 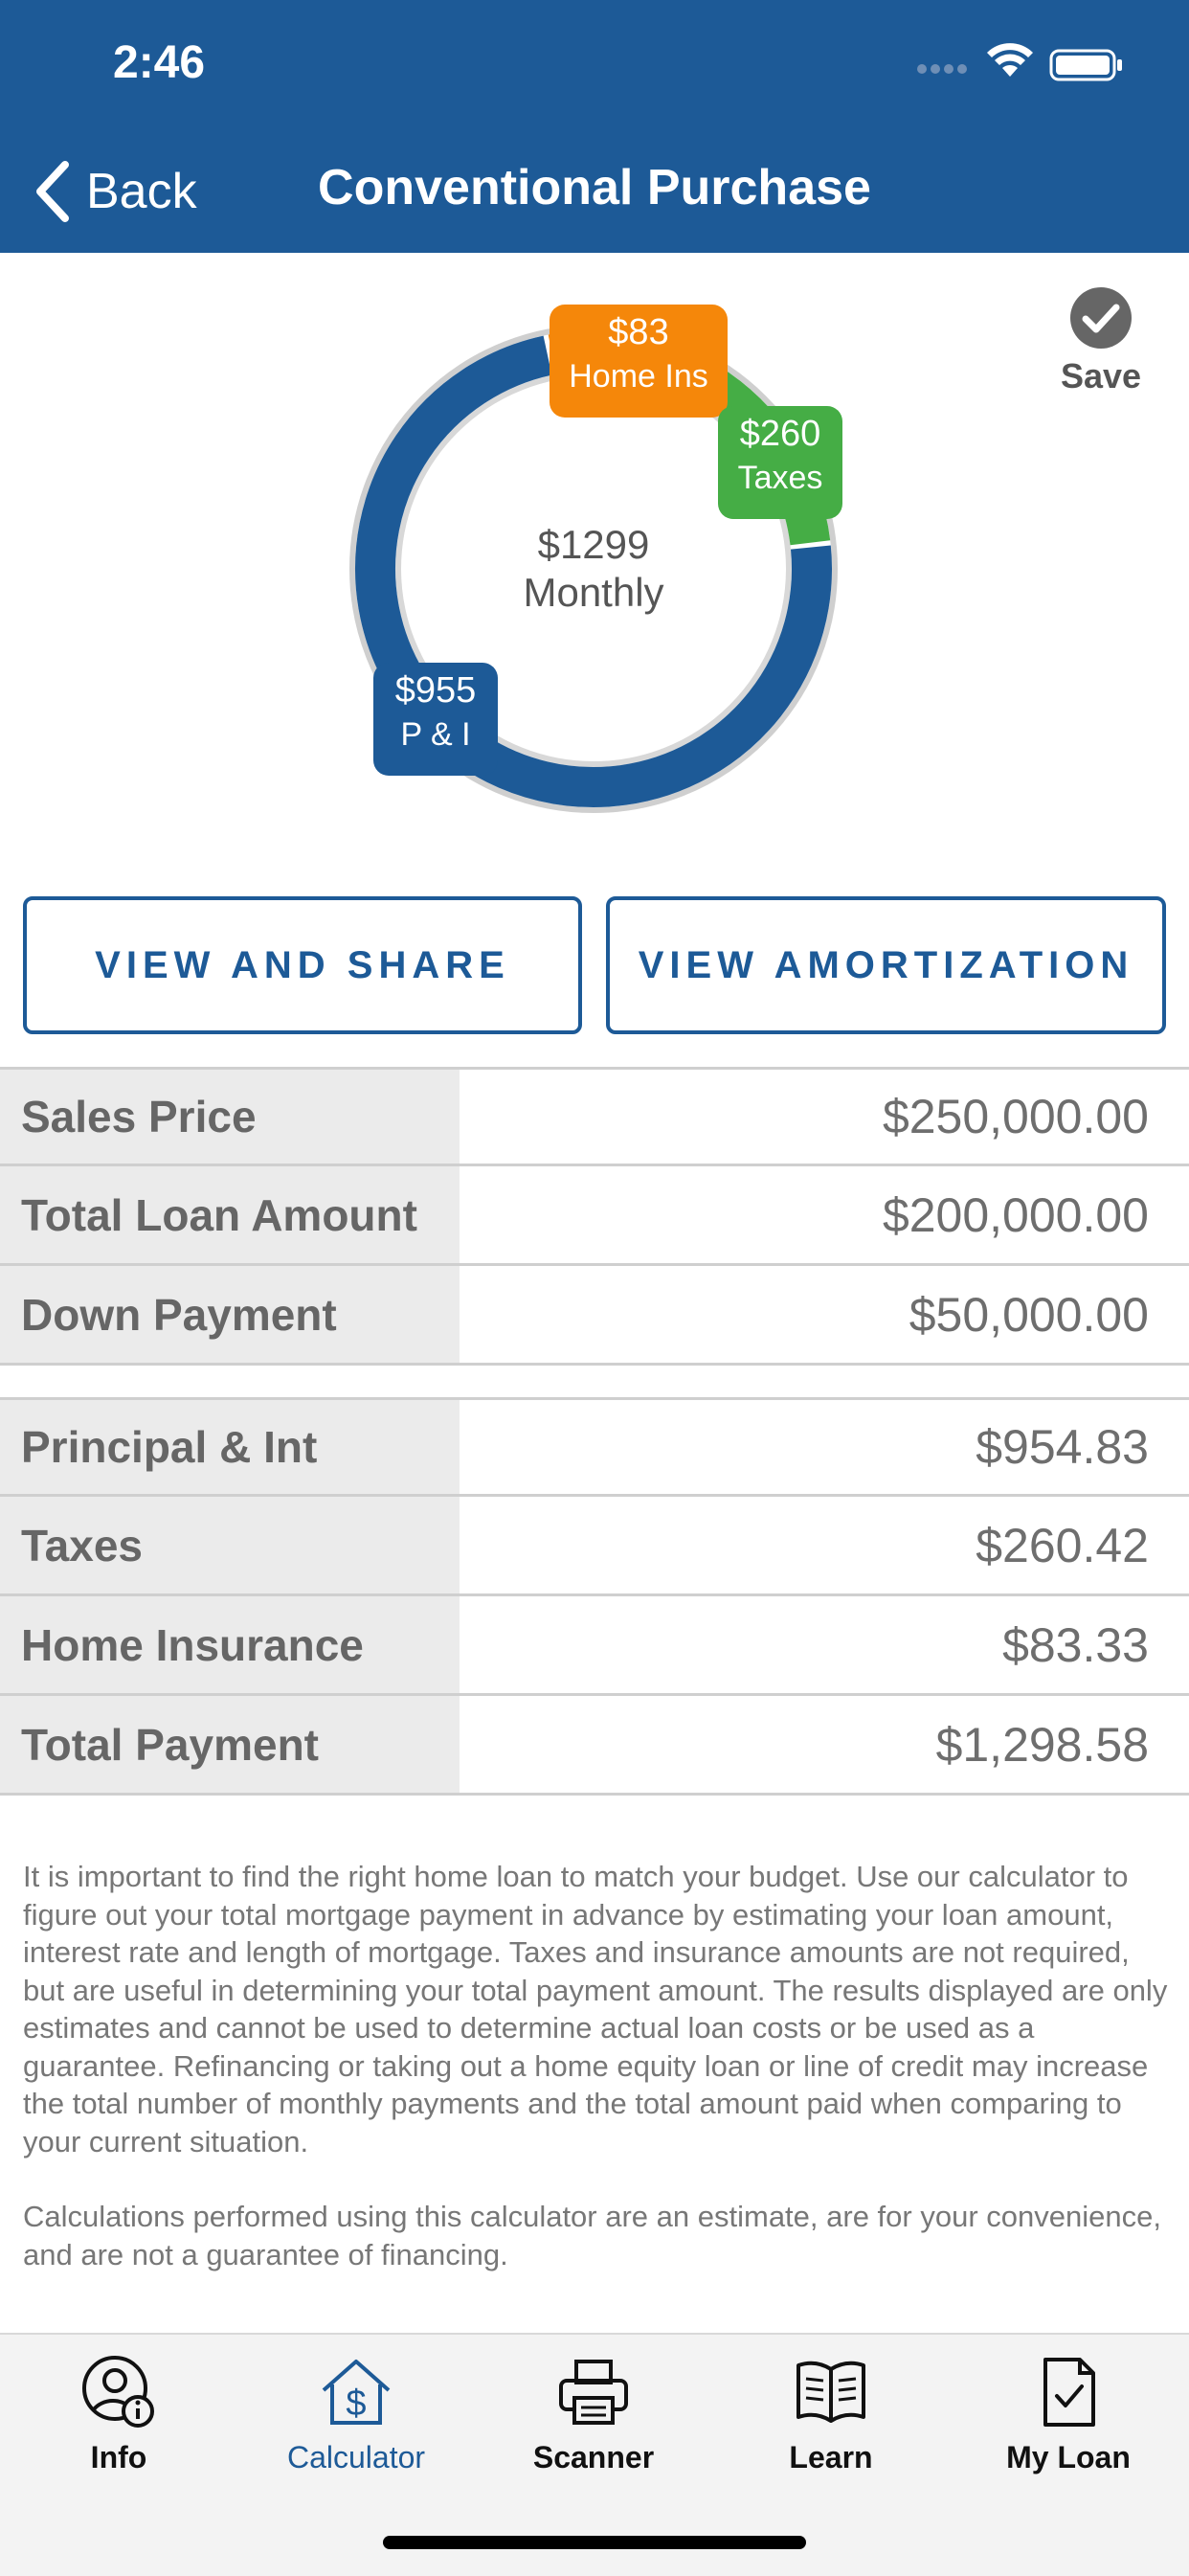 What do you see at coordinates (141, 191) in the screenshot?
I see `back-label: Back` at bounding box center [141, 191].